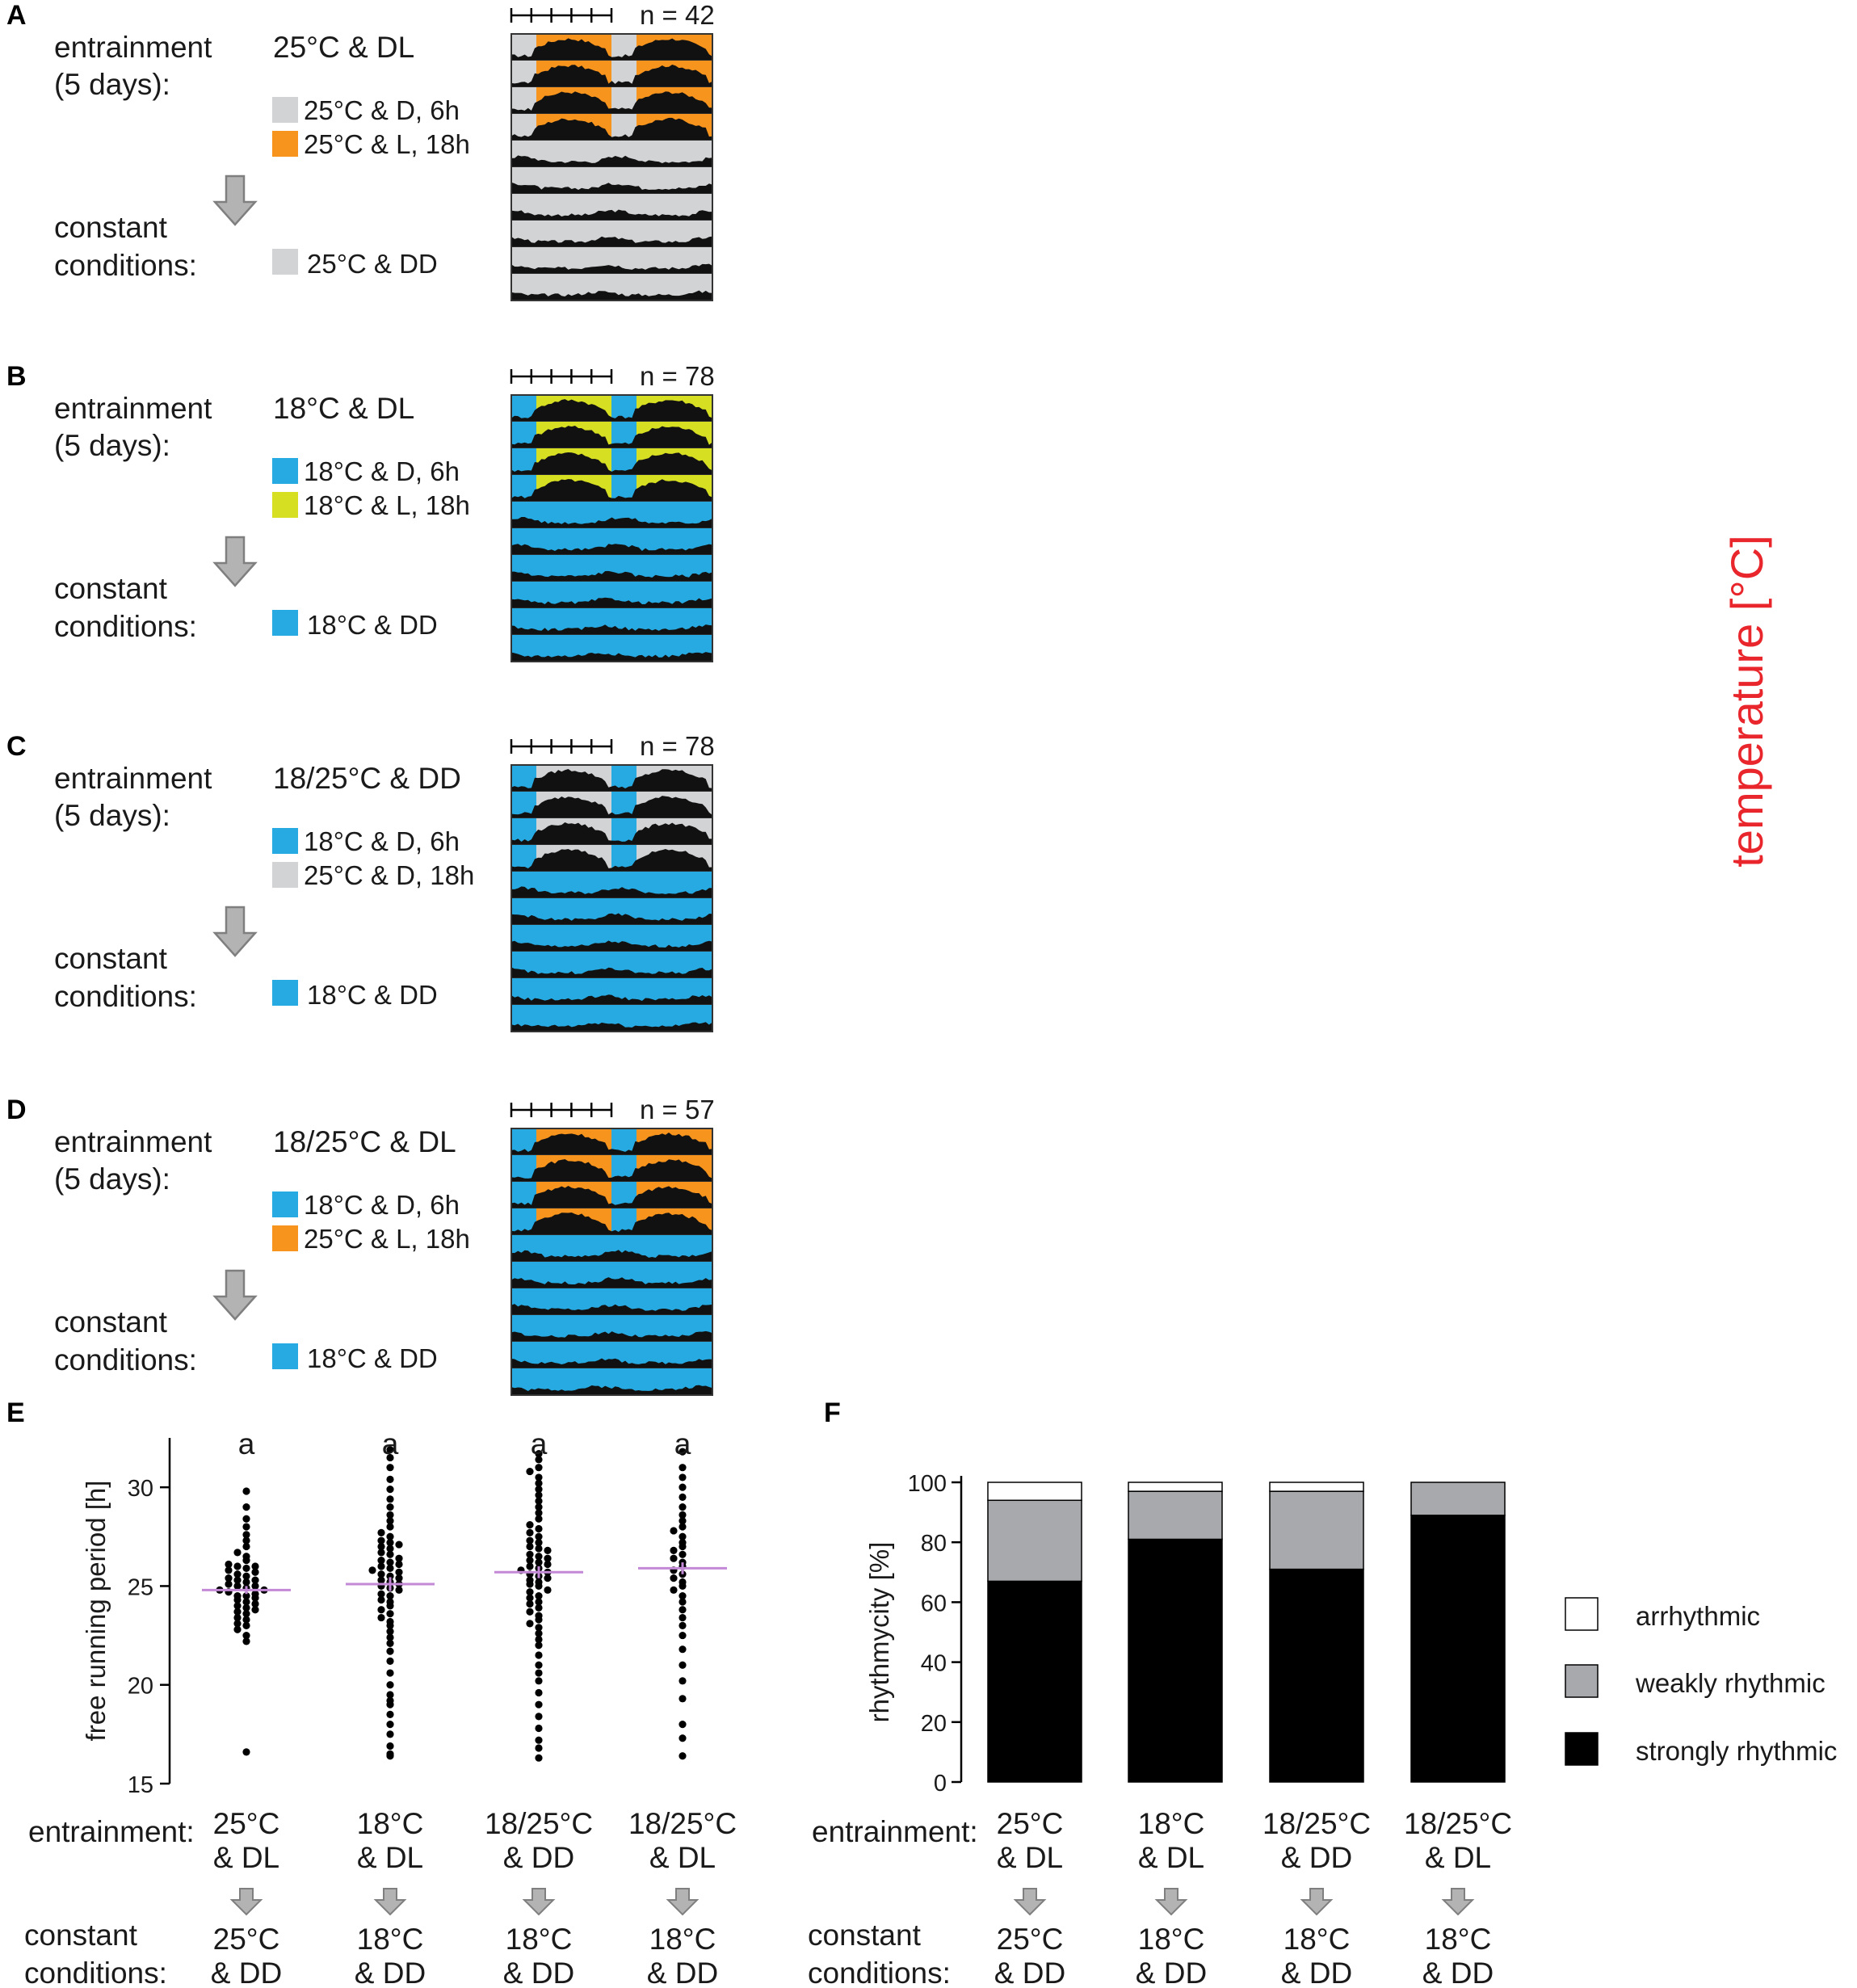 This screenshot has width=1857, height=1988. I want to click on constant-condition: 25°C & DD, so click(372, 264).